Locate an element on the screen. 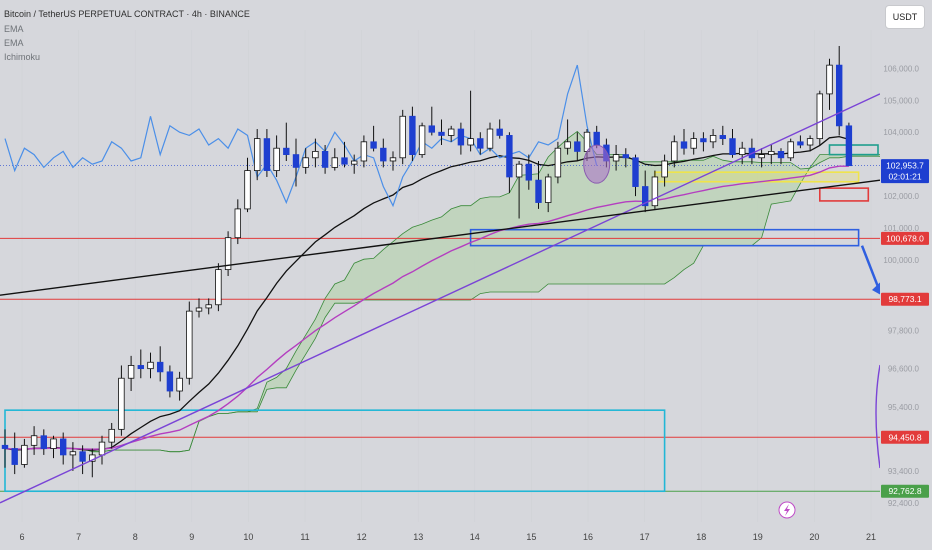 This screenshot has width=932, height=550. y-tick-label: 97,800.0 is located at coordinates (904, 330).